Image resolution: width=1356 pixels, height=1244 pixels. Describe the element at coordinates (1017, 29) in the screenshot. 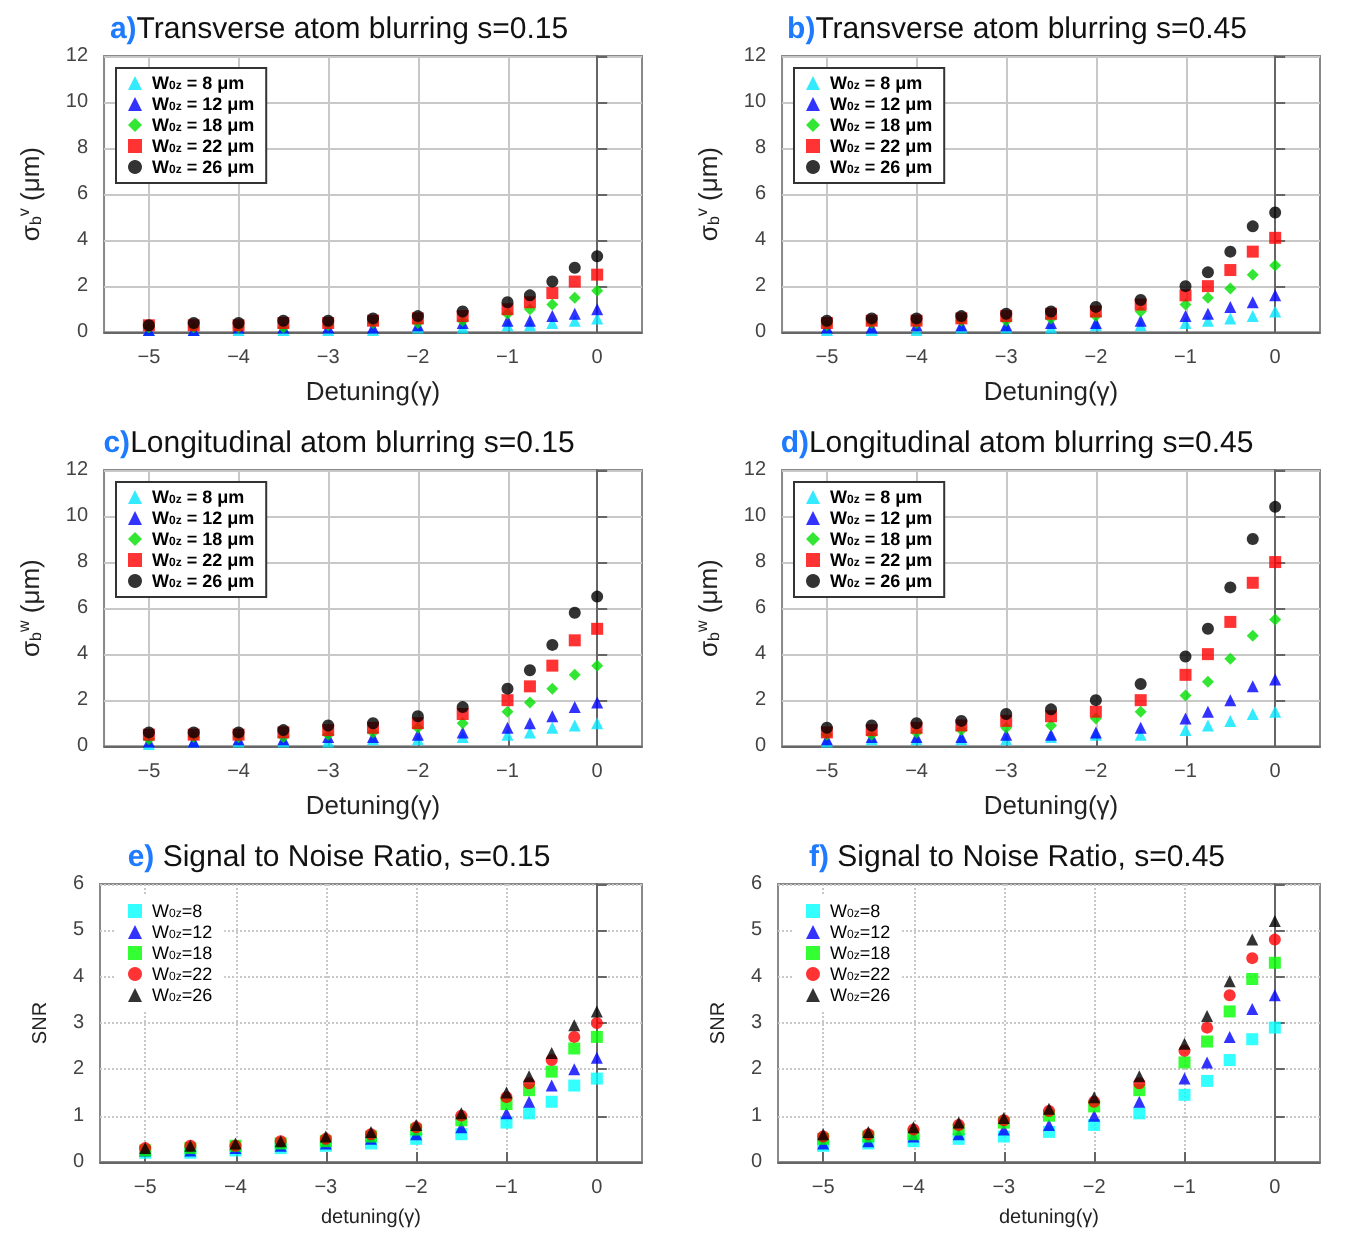

I see `chart-title: b)Transverse atom blurring s=0.45` at that location.